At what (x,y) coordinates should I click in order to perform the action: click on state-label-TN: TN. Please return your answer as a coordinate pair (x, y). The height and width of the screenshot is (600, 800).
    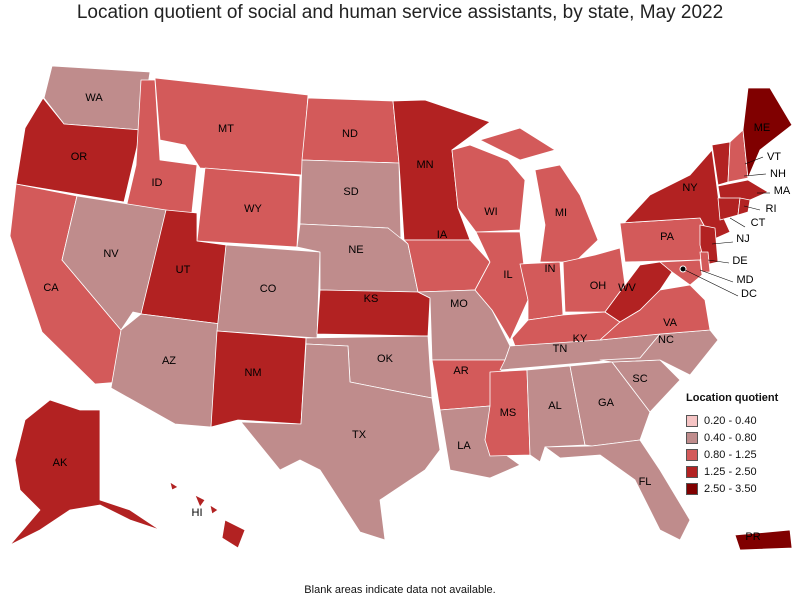
    Looking at the image, I should click on (560, 349).